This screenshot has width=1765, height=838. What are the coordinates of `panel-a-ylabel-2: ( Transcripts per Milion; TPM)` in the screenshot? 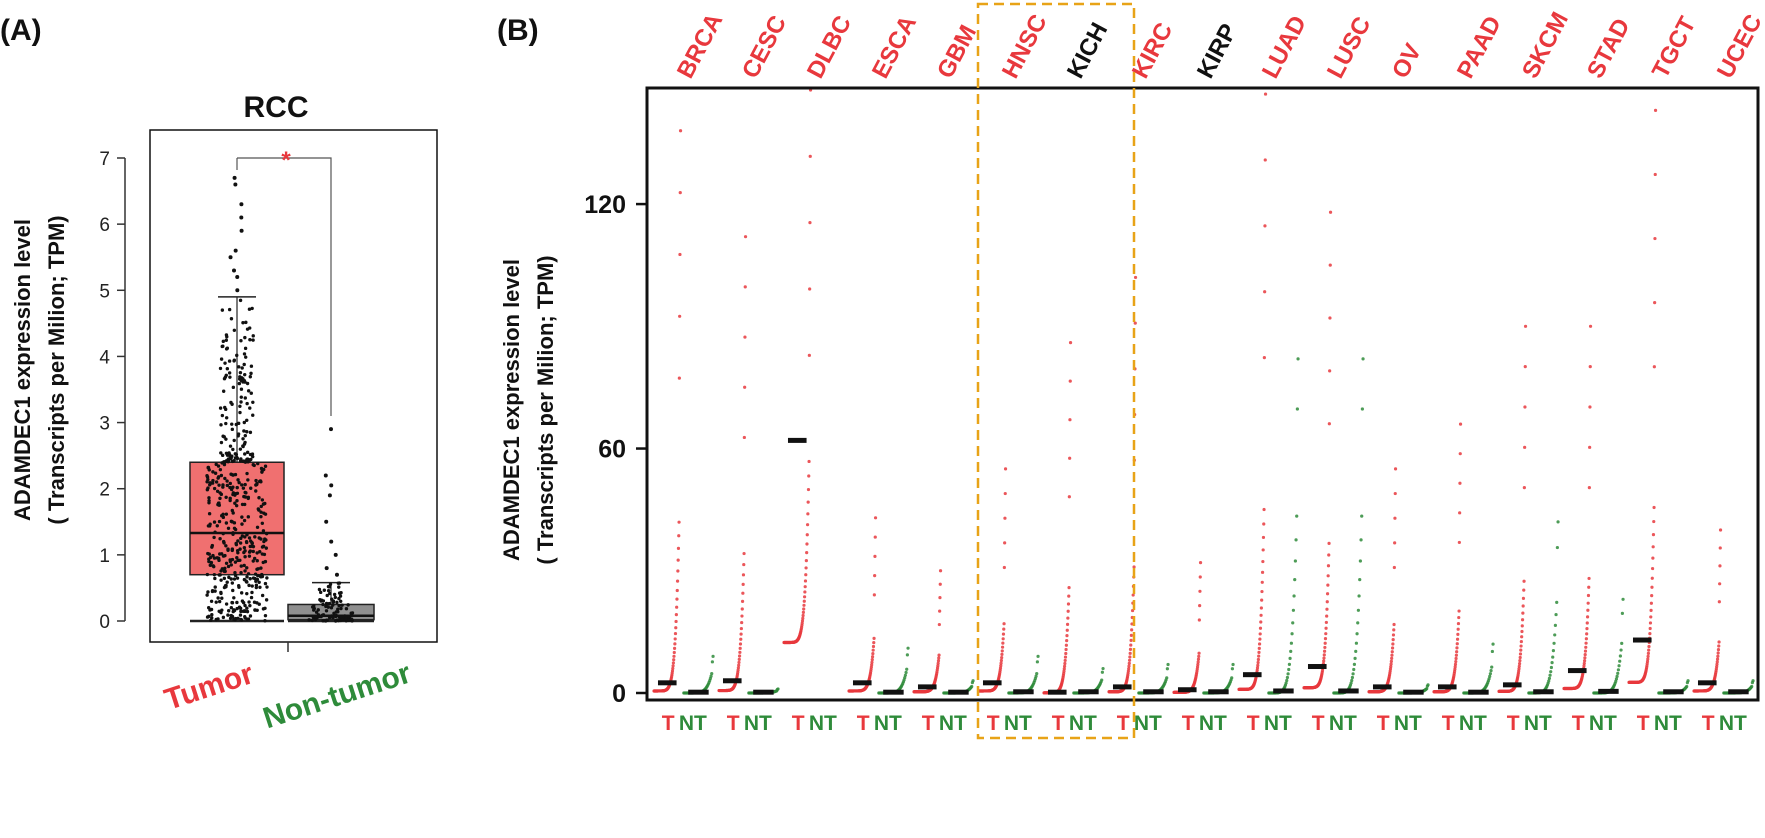 It's located at (56, 369).